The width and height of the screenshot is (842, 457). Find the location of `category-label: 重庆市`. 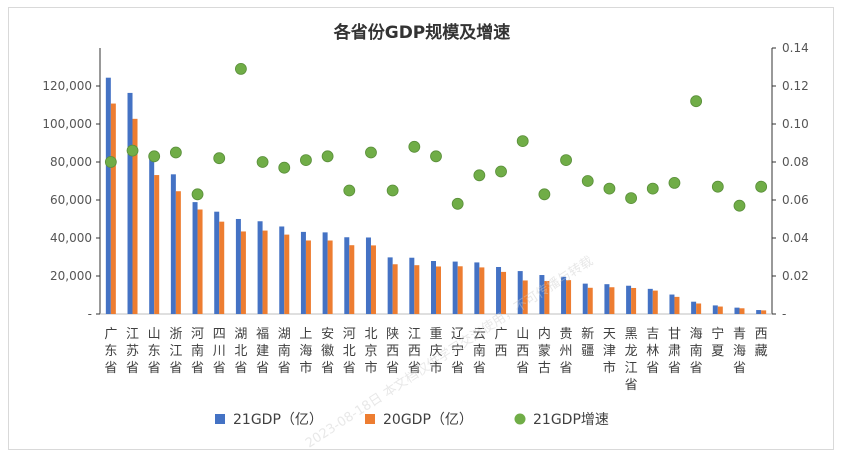

category-label: 重庆市 is located at coordinates (435, 351).